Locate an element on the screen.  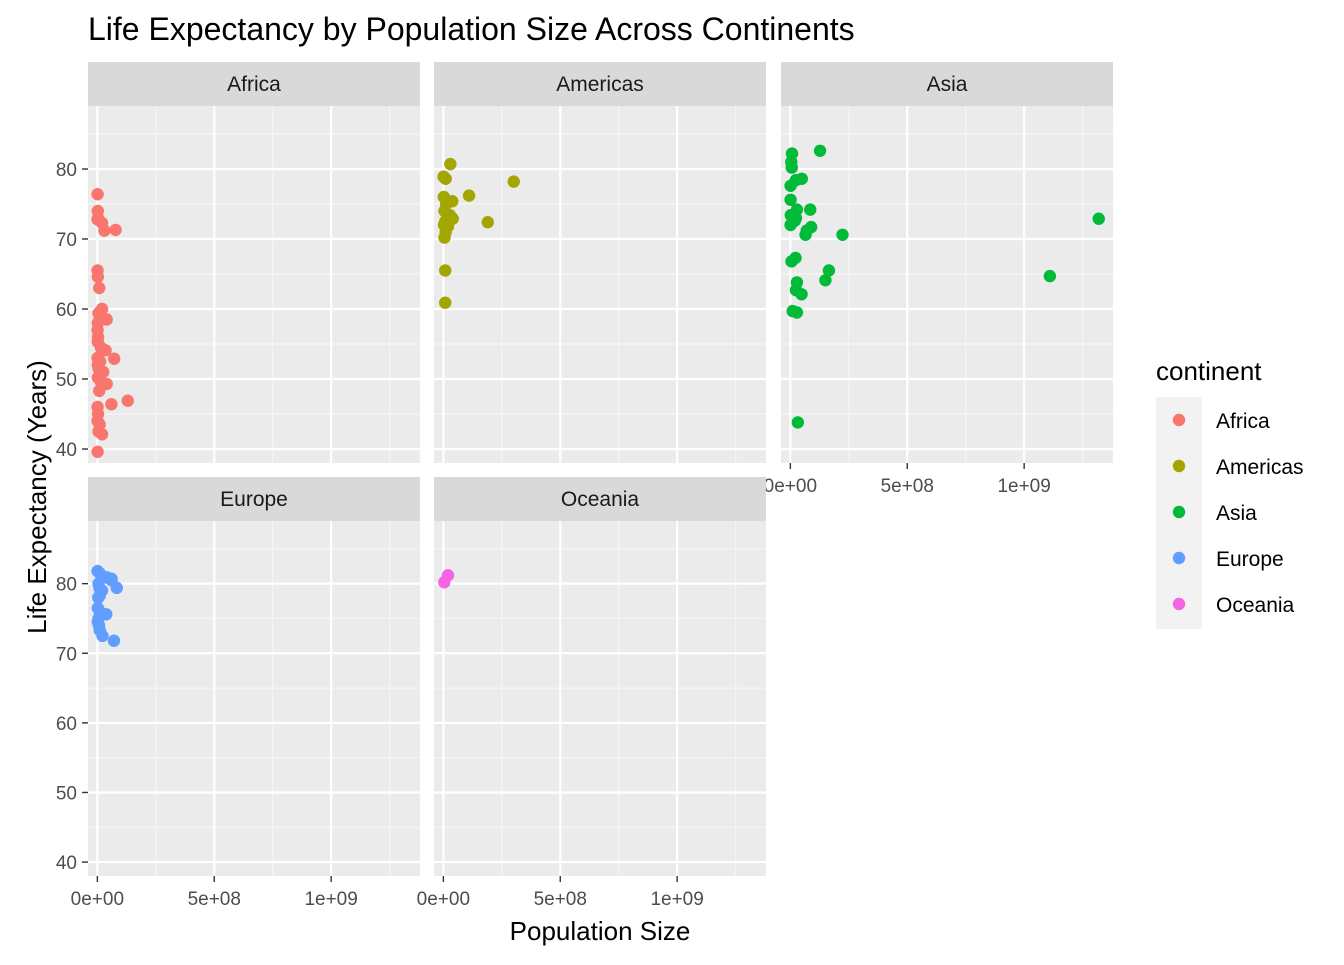
panel-asia: Asia 0e+00 5e+08 1e+09 is located at coordinates (938, 279).